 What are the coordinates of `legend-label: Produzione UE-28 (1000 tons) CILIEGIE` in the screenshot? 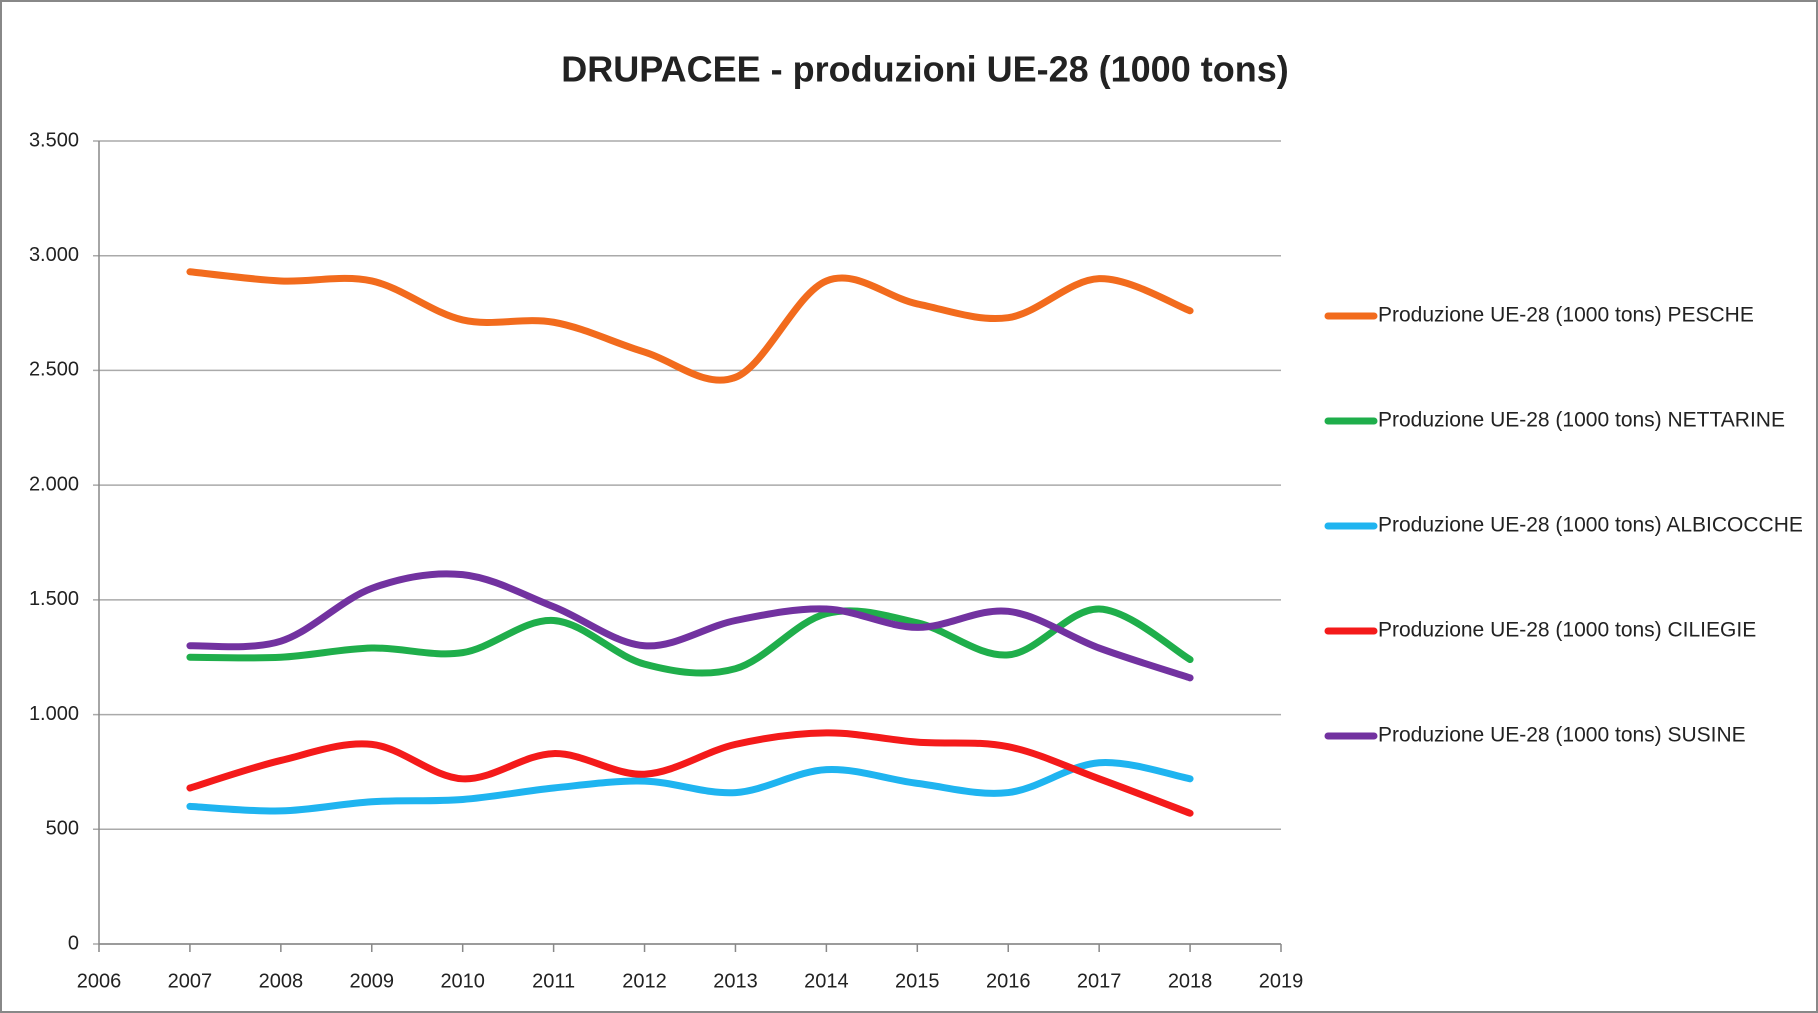 It's located at (1567, 630).